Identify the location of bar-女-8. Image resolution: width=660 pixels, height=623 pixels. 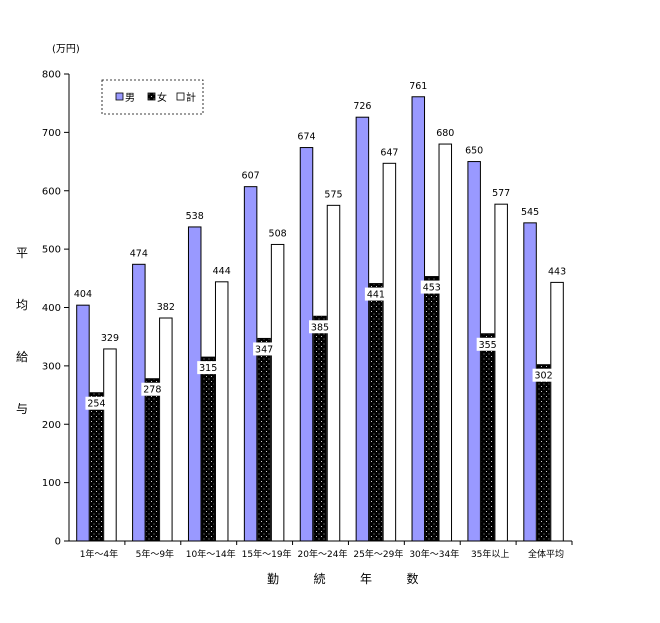
(543, 453).